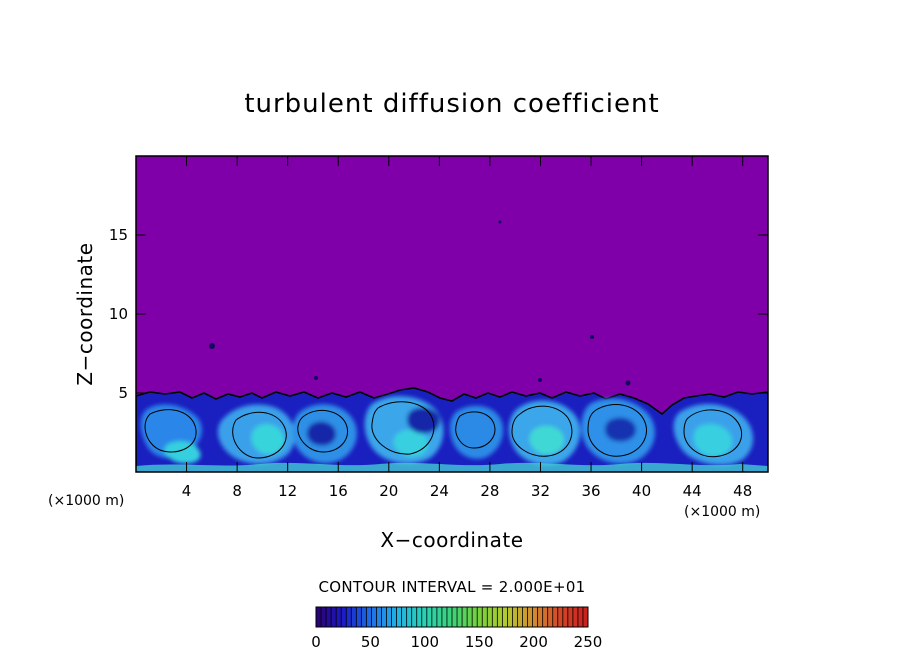  What do you see at coordinates (370, 642) in the screenshot?
I see `colorbar-tick-label: 50` at bounding box center [370, 642].